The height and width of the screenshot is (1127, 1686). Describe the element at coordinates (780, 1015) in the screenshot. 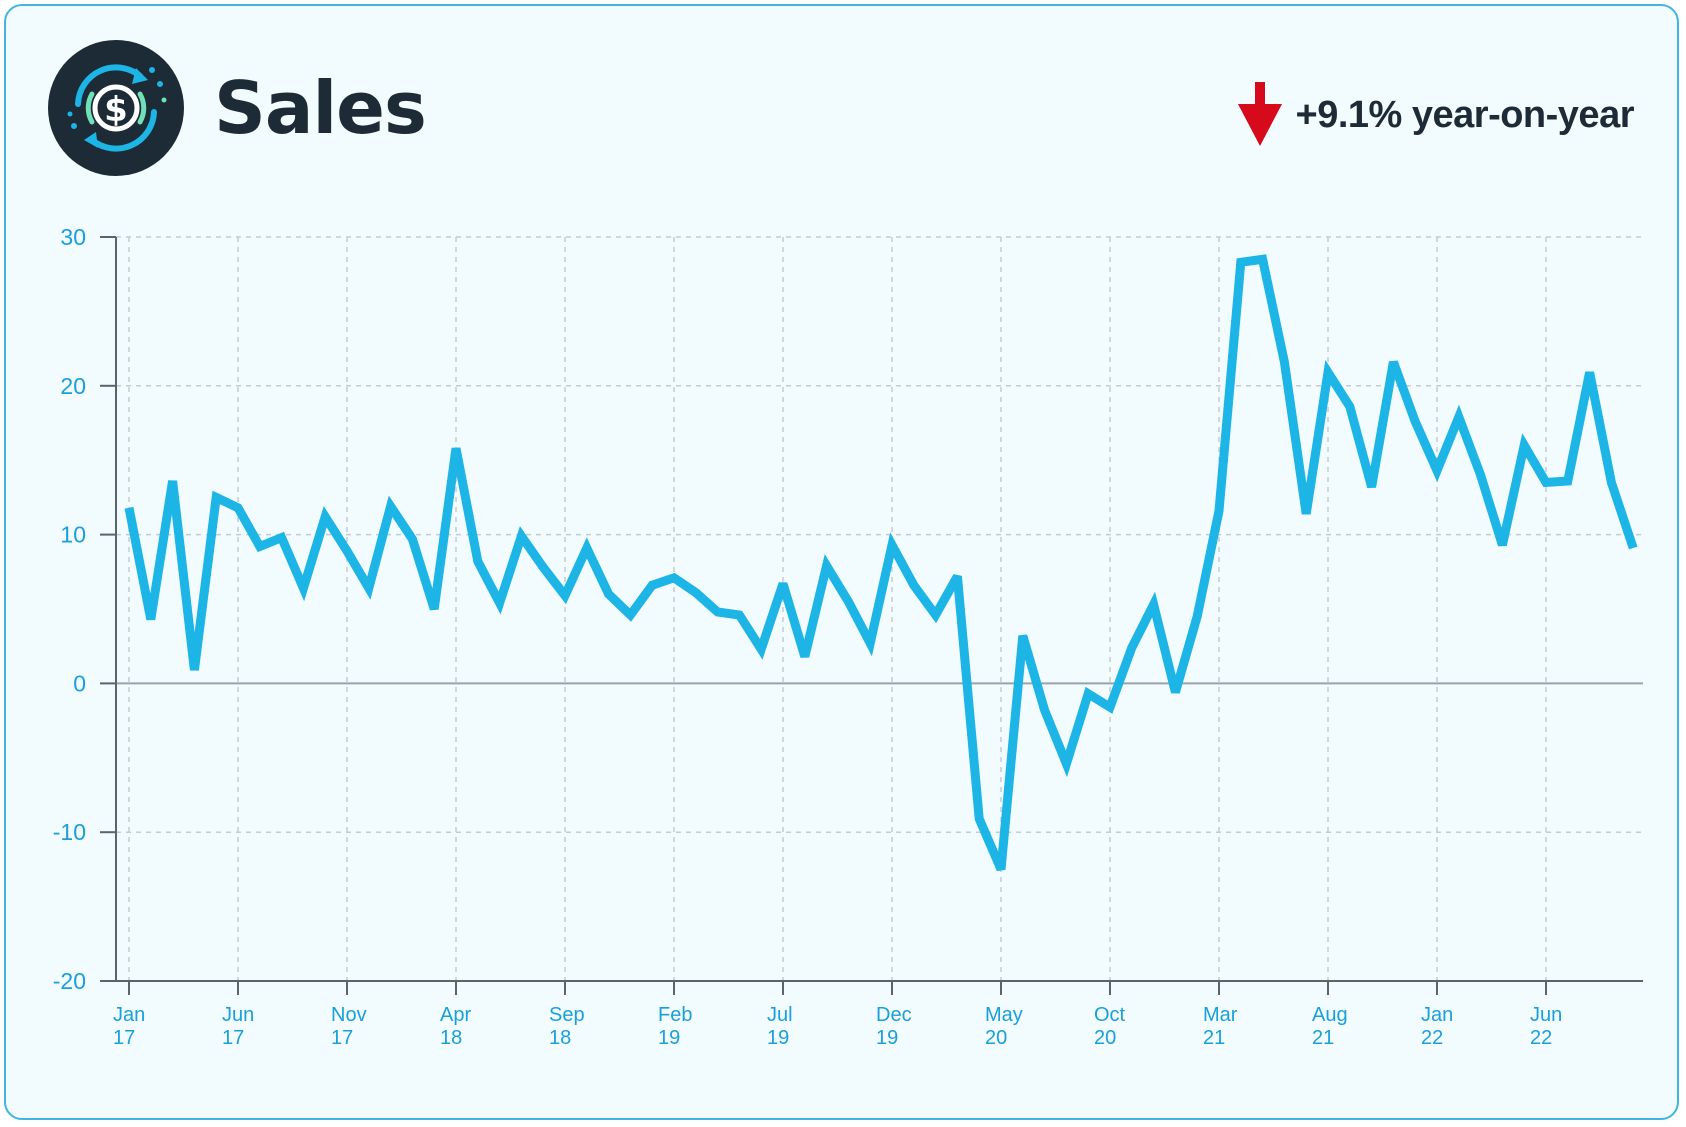

I see `x-tick-label-month: Jul` at that location.